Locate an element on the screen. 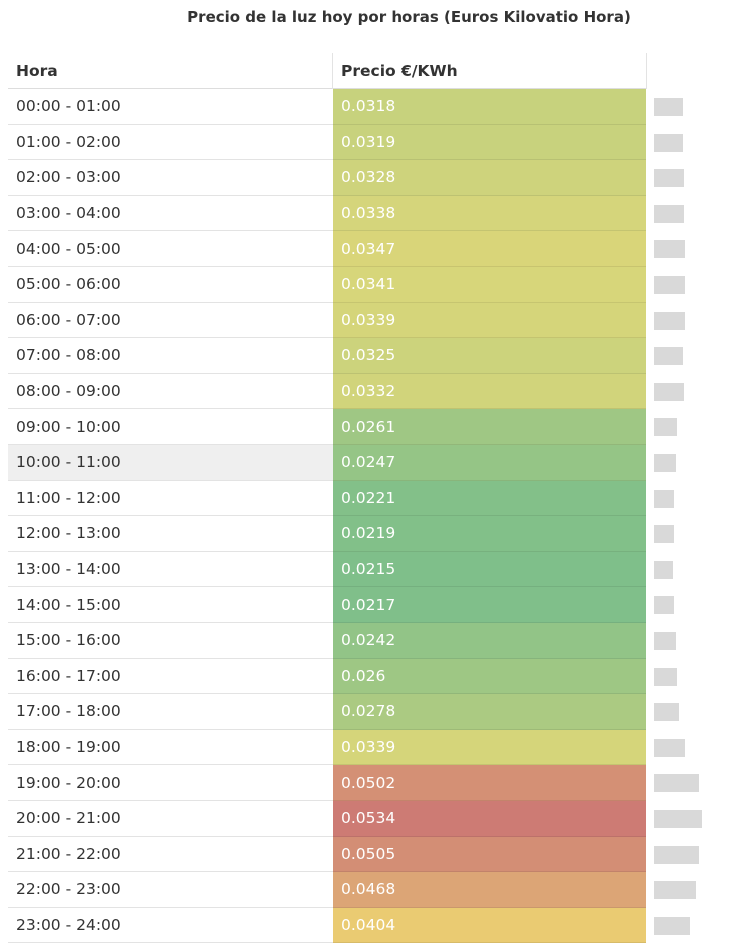 The height and width of the screenshot is (949, 739). price-cell: 0.0221 is located at coordinates (489, 498).